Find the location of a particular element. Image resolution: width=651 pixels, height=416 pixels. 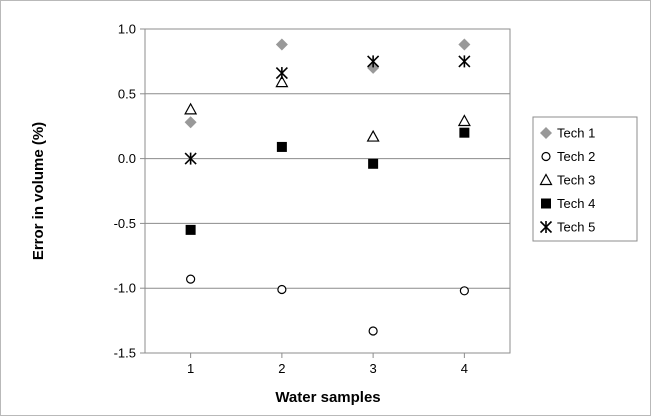

x-tick-label: 4 is located at coordinates (464, 368).